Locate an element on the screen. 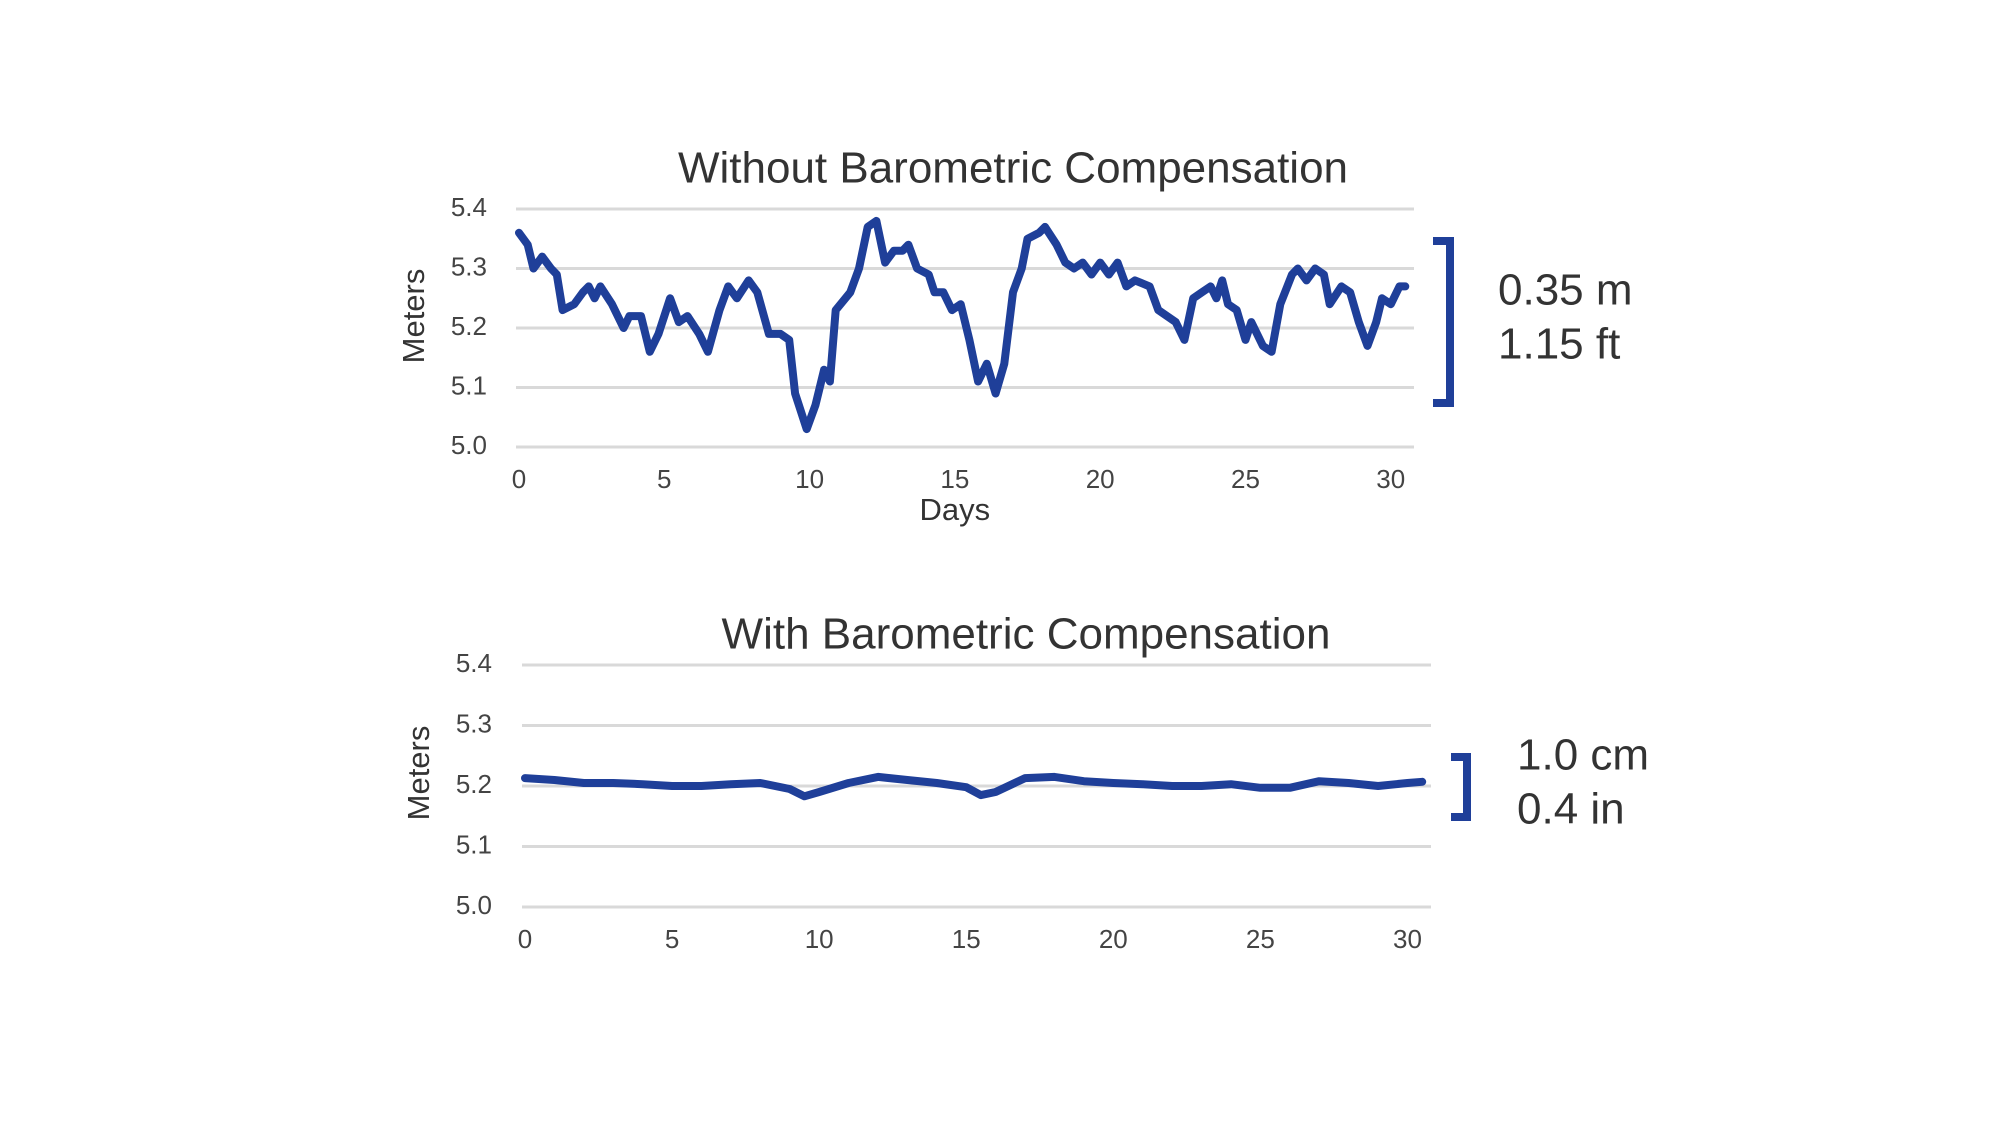 This screenshot has height=1125, width=2000. range-annotation: 0.4 in is located at coordinates (1571, 809).